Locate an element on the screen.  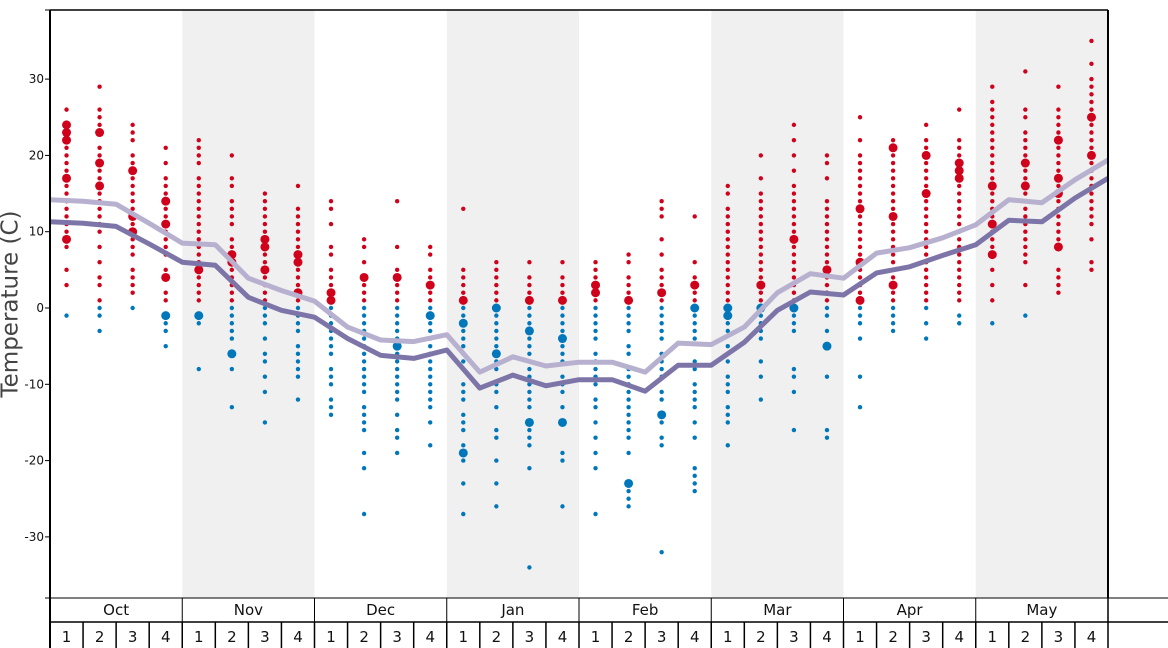
y-axis: 30 20 10 0 -10 -20 -30 is located at coordinates (37, 304).